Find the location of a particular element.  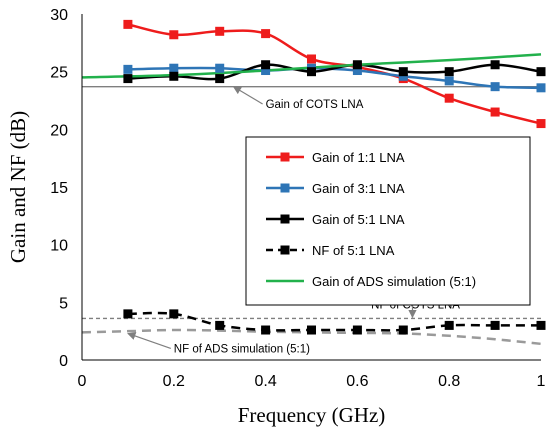

x-tick-label: 0.8 is located at coordinates (449, 381).